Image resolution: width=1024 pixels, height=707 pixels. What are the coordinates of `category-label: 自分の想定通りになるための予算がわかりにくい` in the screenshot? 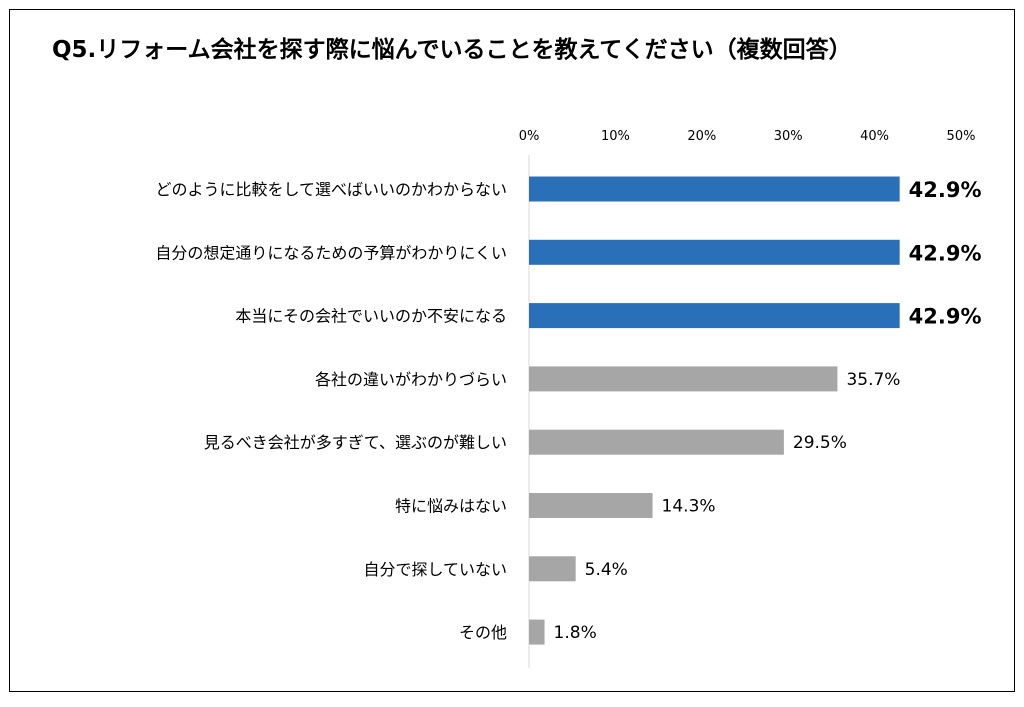 It's located at (331, 252).